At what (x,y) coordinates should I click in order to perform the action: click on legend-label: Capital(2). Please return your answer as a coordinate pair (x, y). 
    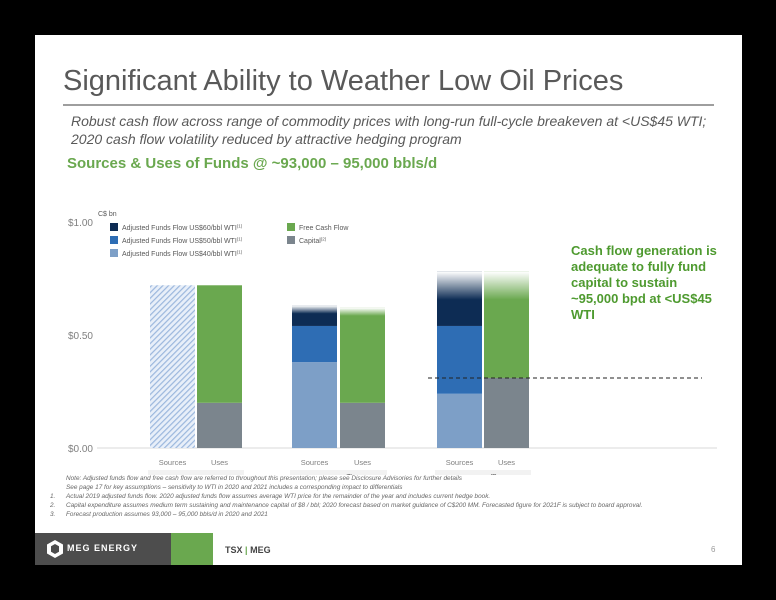
    Looking at the image, I should click on (313, 241).